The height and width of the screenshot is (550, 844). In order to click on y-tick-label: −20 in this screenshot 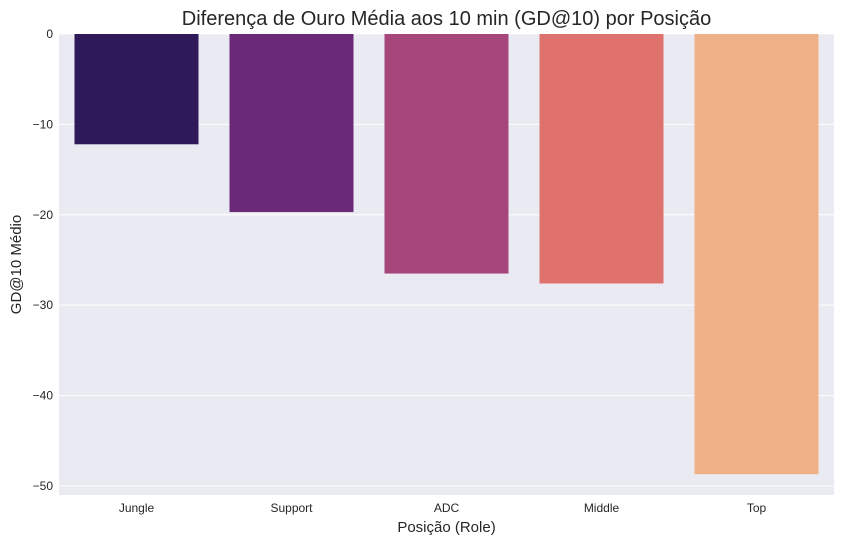, I will do `click(43, 215)`.